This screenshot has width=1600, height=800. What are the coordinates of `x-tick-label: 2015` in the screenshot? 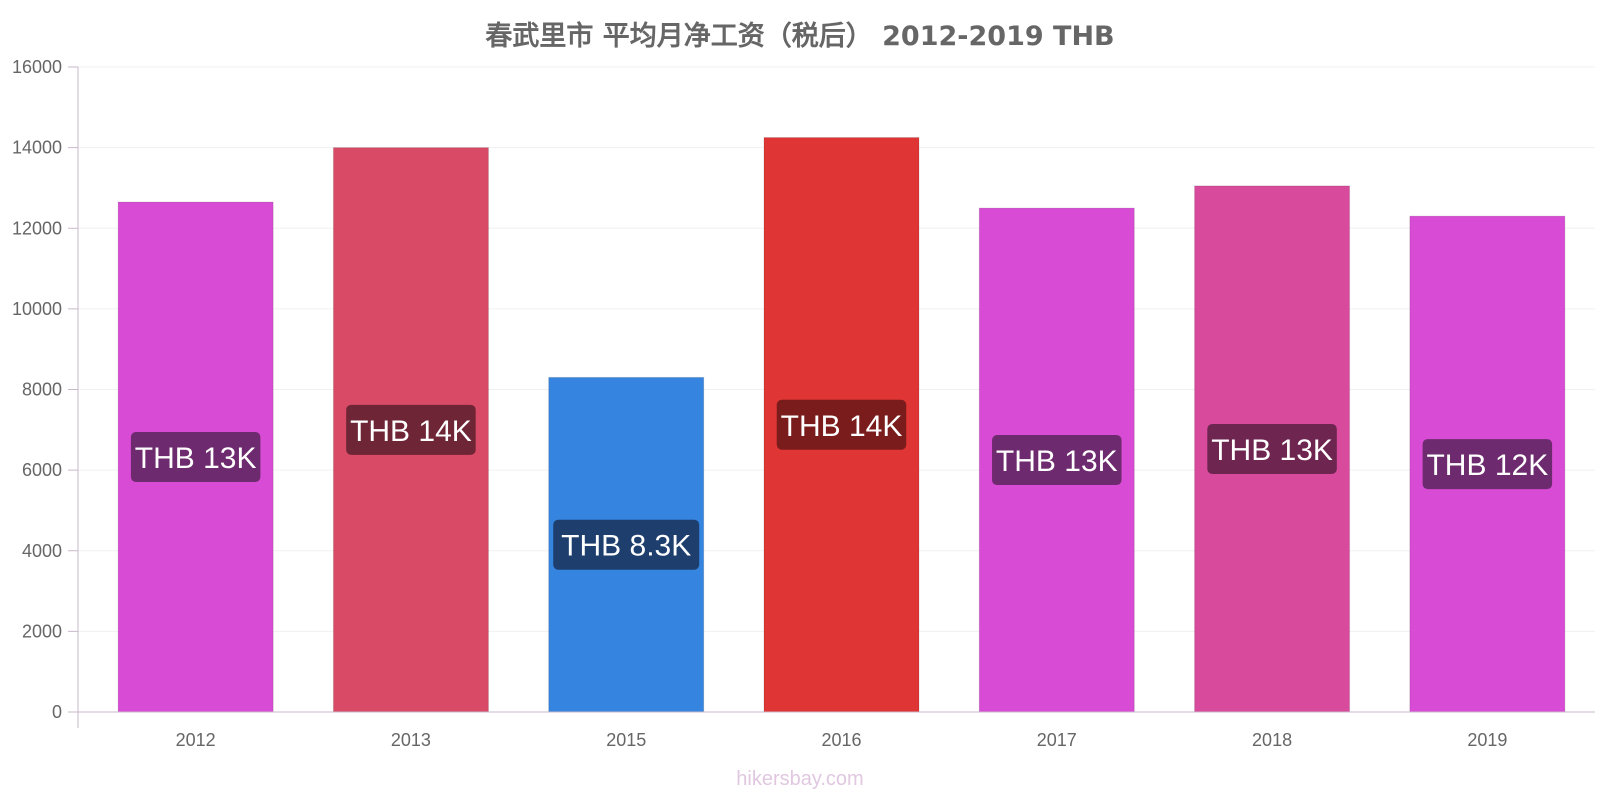 It's located at (626, 740).